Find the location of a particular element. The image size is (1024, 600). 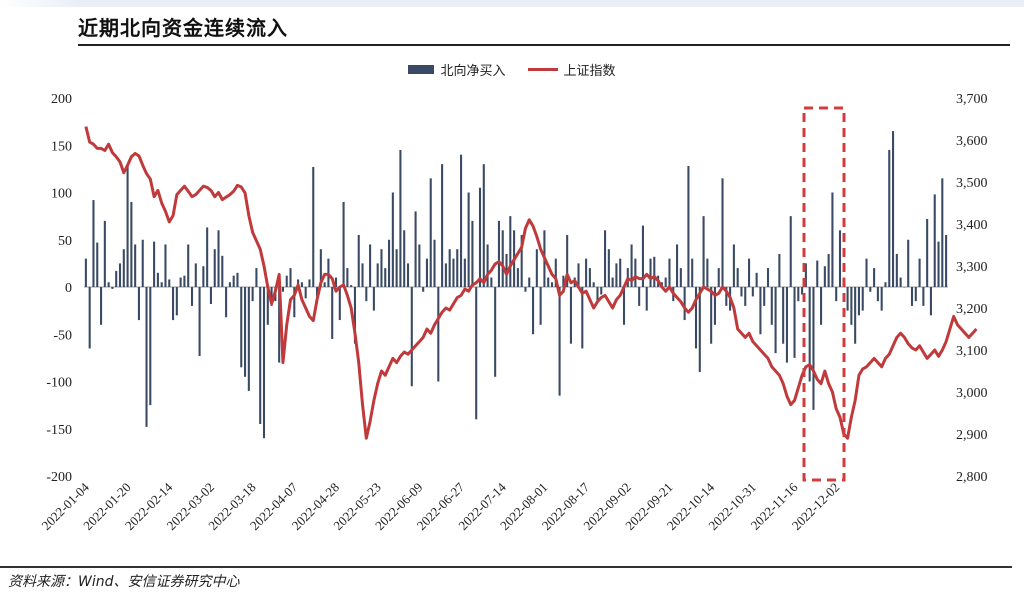

left-axis-tick-label: -100 is located at coordinates (59, 383).